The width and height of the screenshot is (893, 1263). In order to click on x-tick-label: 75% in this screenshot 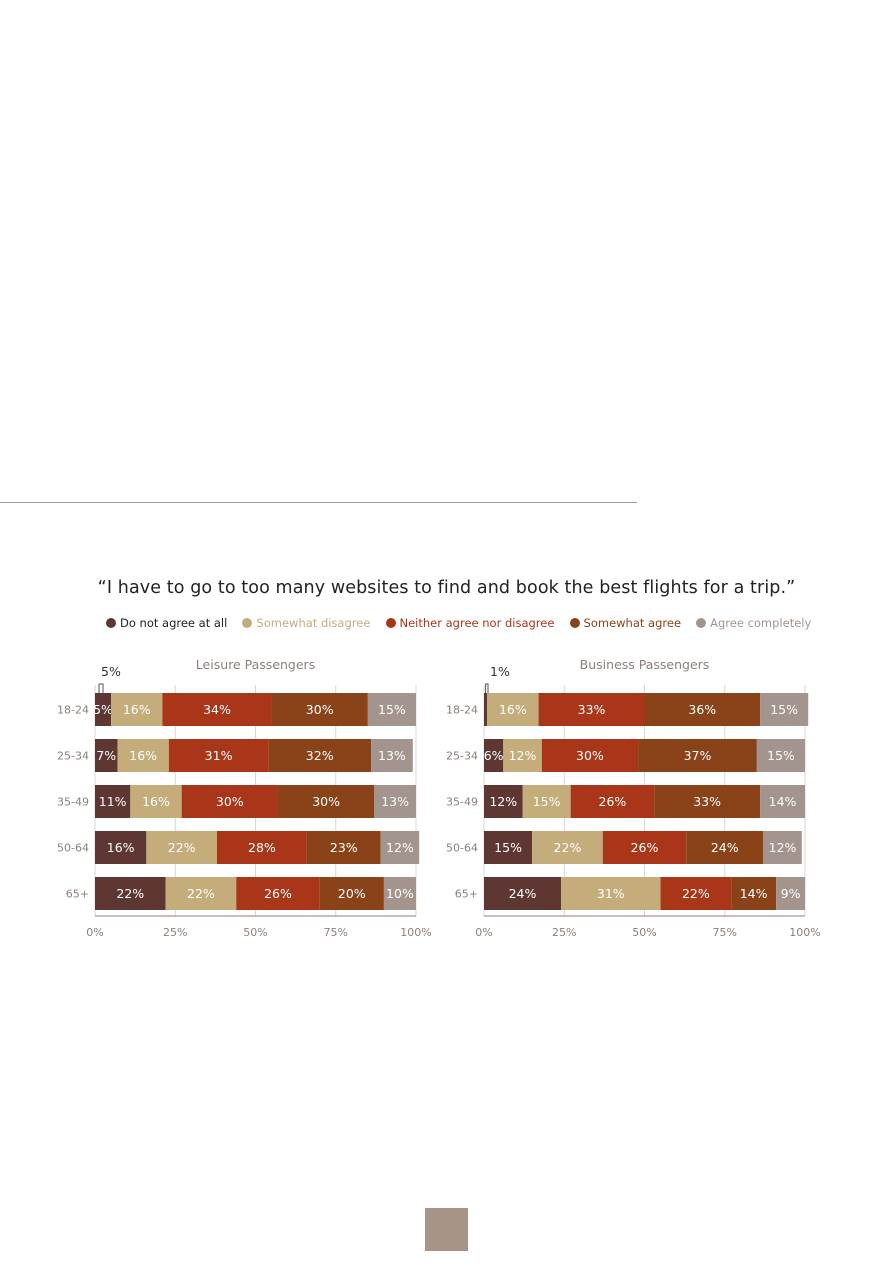, I will do `click(725, 932)`.